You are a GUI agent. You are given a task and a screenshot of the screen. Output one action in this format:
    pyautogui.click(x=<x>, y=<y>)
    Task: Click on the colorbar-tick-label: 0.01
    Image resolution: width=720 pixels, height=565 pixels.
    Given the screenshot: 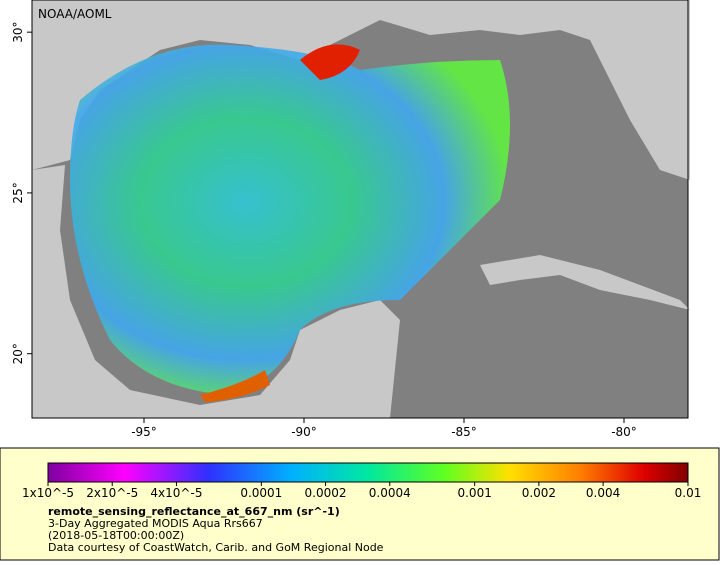 What is the action you would take?
    pyautogui.click(x=688, y=493)
    